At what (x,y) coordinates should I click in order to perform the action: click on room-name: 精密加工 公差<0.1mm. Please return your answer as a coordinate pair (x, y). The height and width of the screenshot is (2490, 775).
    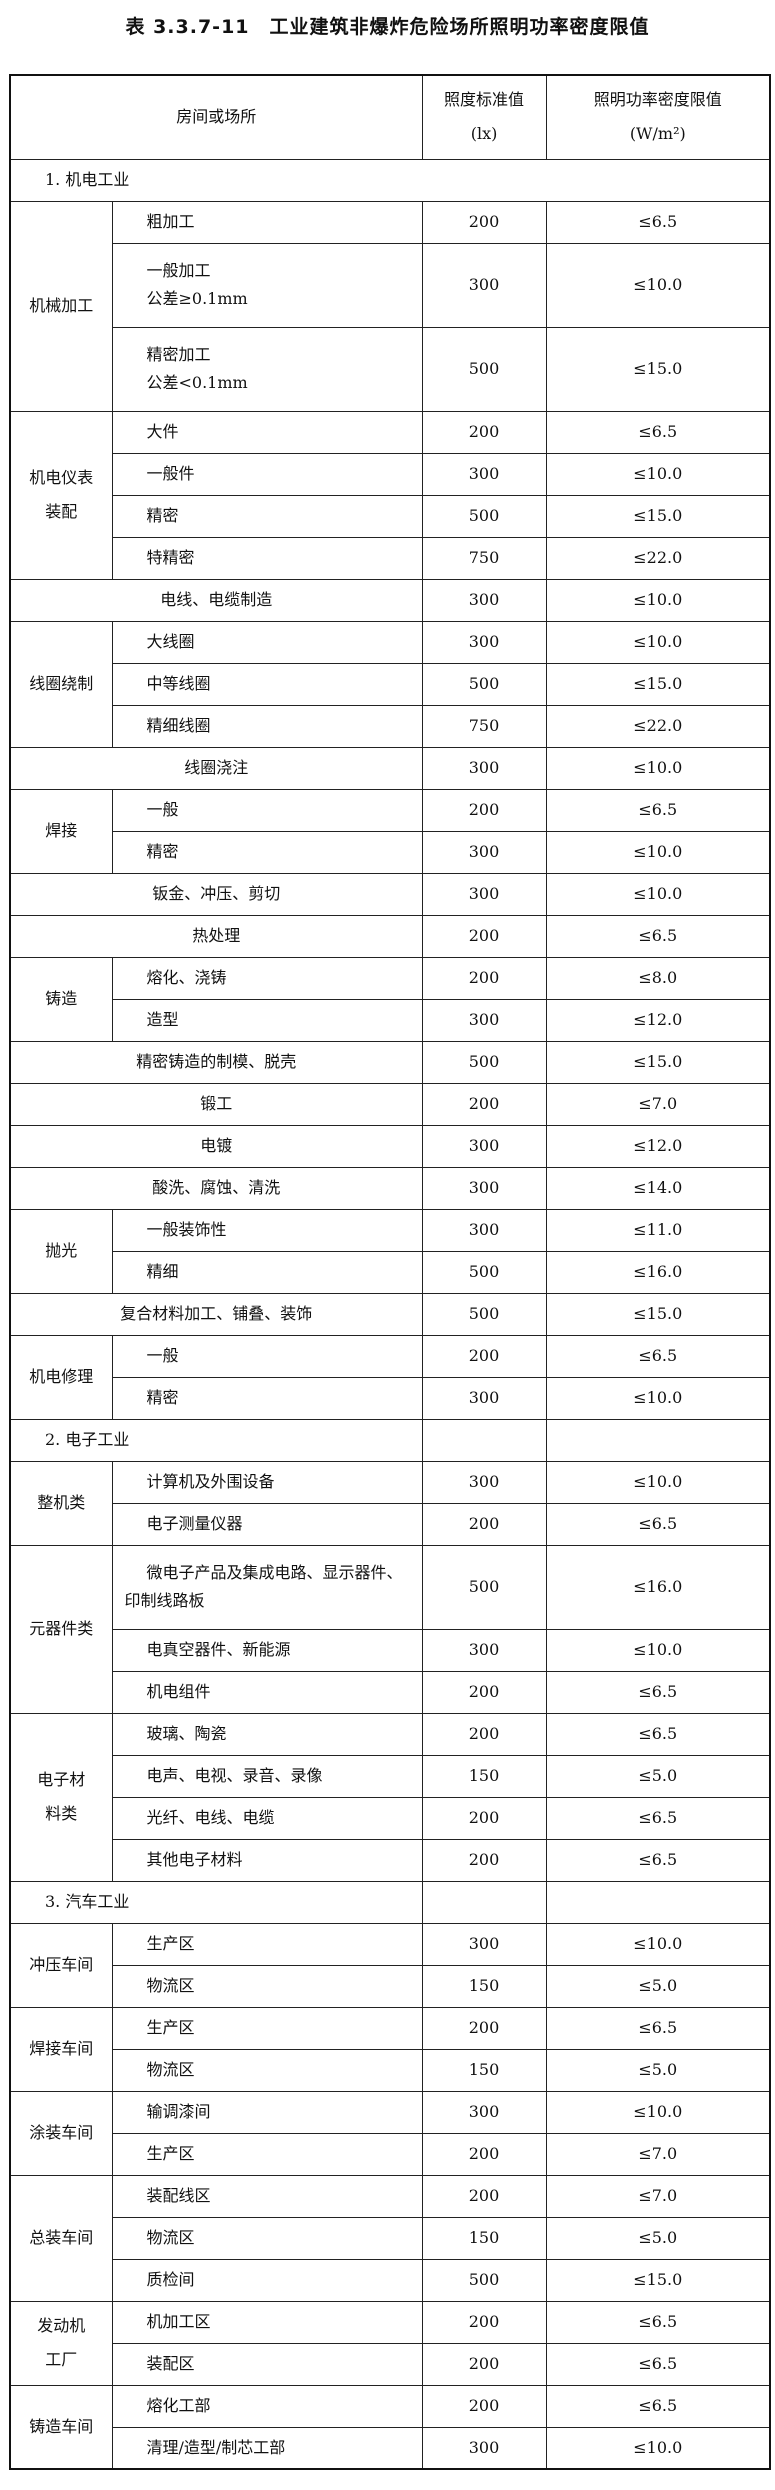
    Looking at the image, I should click on (267, 369).